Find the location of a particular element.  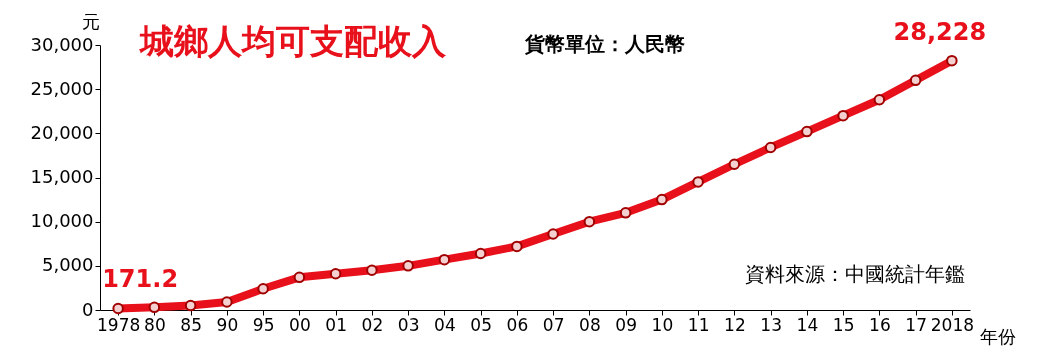

y-tick-label: 30,000 is located at coordinates (62, 44).